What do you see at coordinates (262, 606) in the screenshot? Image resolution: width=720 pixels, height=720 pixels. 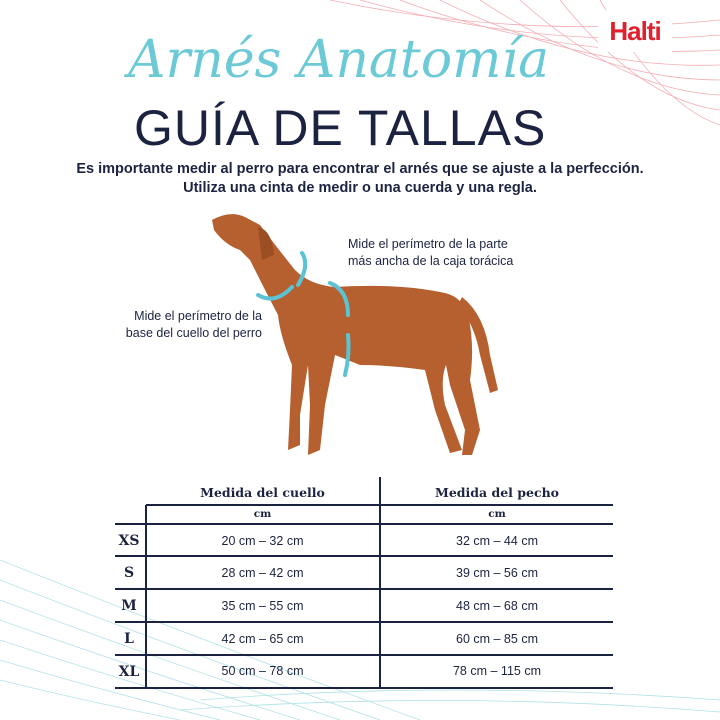 I see `neck-range: 35 cm – 55 cm` at bounding box center [262, 606].